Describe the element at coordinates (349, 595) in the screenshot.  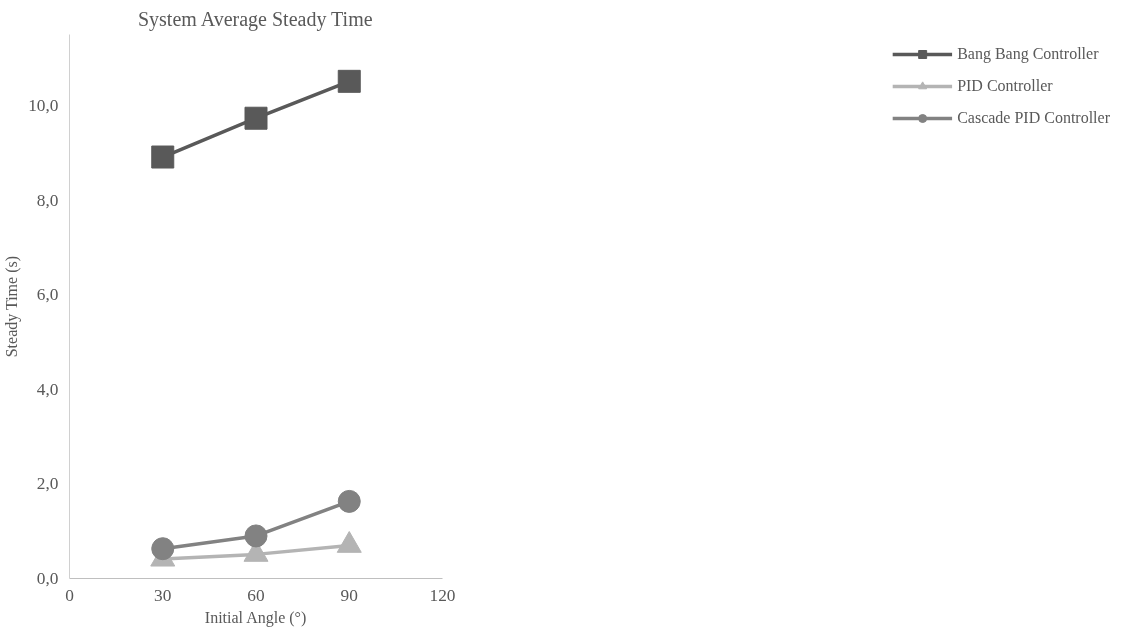
I see `x-tick-label: 90` at that location.